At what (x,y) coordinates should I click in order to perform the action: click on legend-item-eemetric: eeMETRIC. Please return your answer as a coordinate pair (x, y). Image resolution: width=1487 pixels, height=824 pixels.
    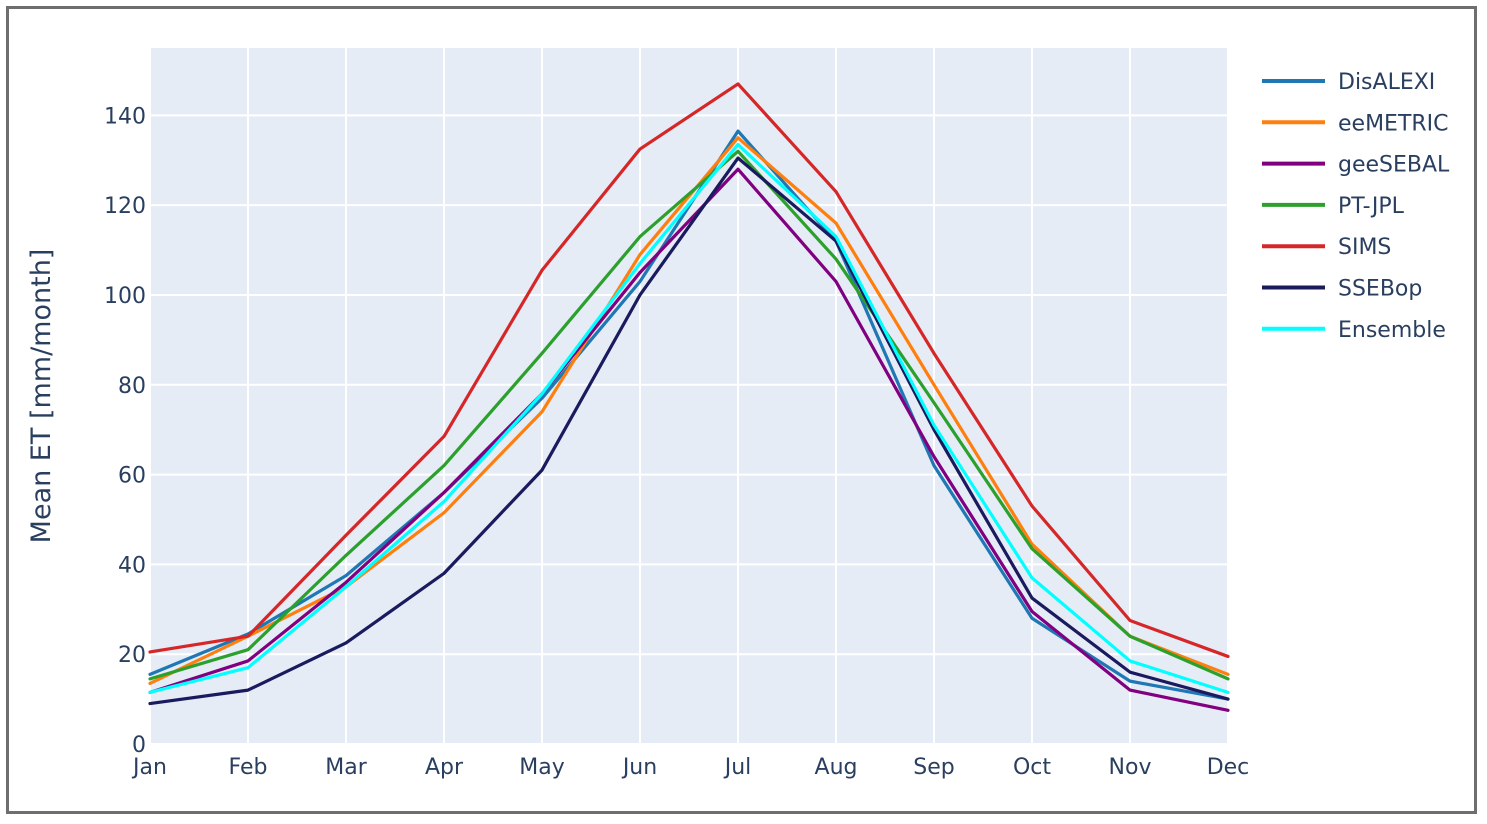
    Looking at the image, I should click on (1355, 123).